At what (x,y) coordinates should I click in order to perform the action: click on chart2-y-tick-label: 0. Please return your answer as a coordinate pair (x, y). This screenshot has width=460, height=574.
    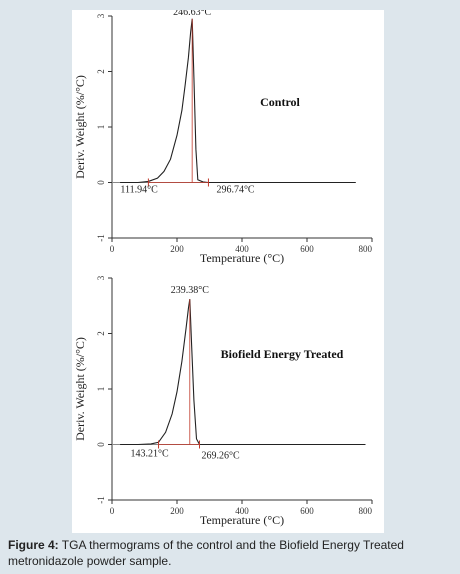
    Looking at the image, I should click on (101, 444).